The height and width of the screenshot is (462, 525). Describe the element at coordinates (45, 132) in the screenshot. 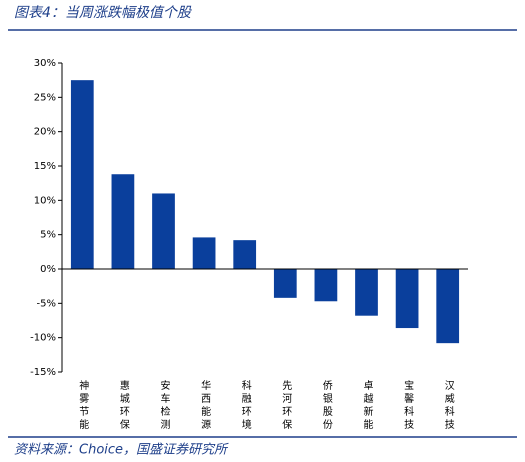

I see `y-tick-label: 20%` at that location.